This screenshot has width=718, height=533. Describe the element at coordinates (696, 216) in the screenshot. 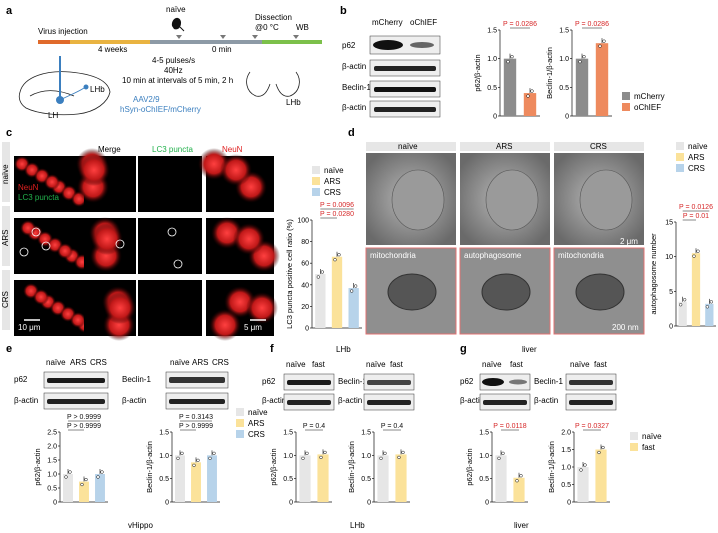

I see `p-value-label: P = 0.01` at that location.